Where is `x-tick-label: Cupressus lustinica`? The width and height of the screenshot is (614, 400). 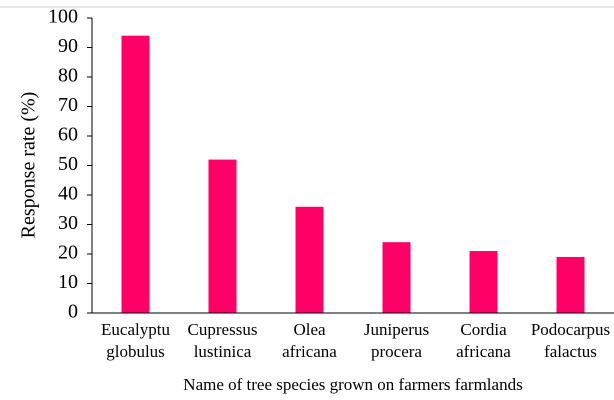
x-tick-label: Cupressus lustinica is located at coordinates (223, 340).